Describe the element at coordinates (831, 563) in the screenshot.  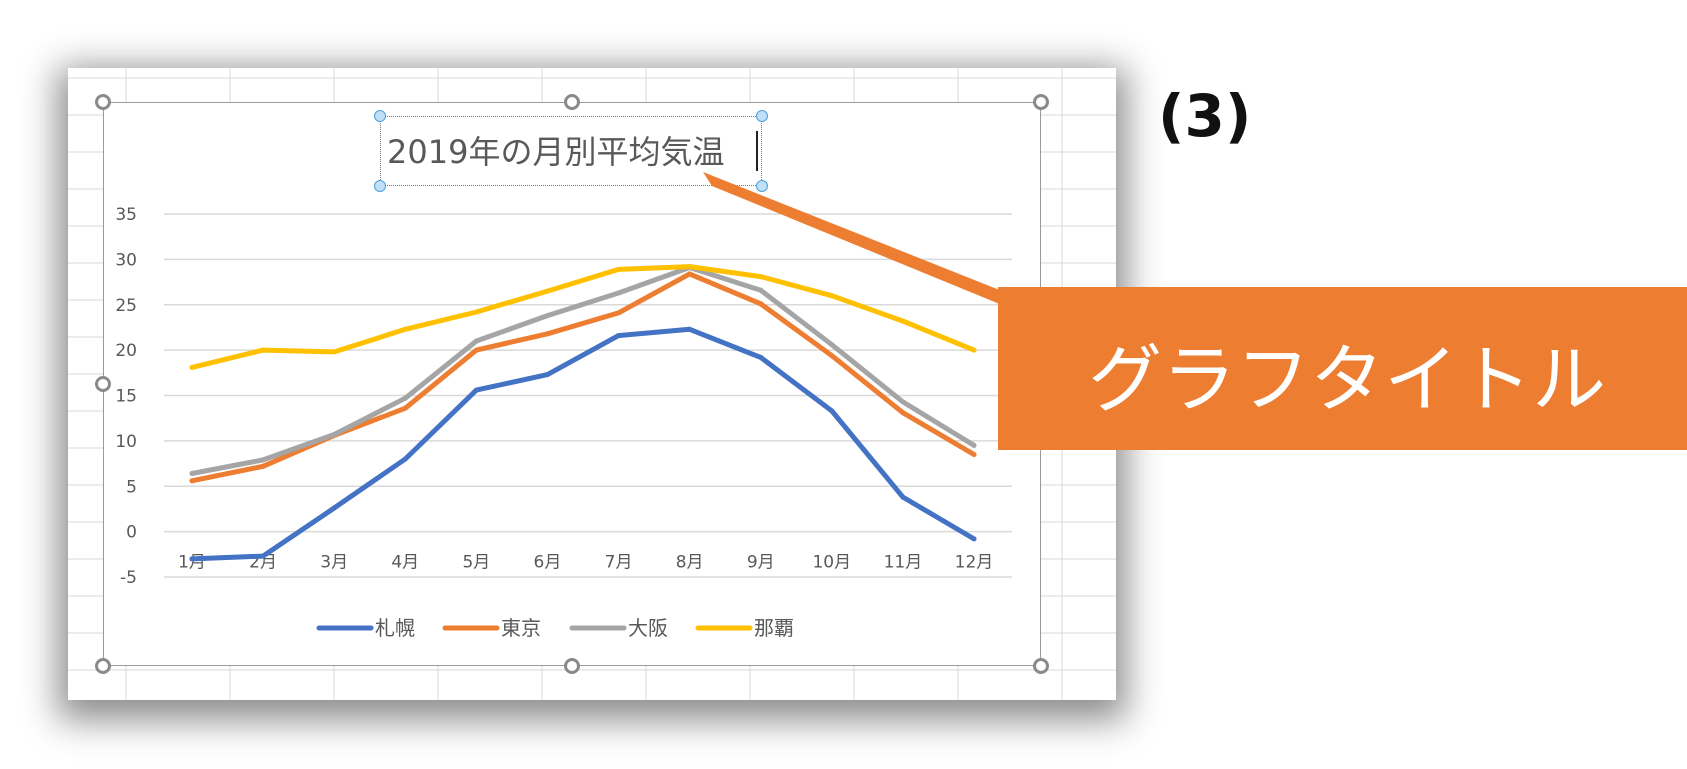
I see `x-tick-label: 10月` at that location.